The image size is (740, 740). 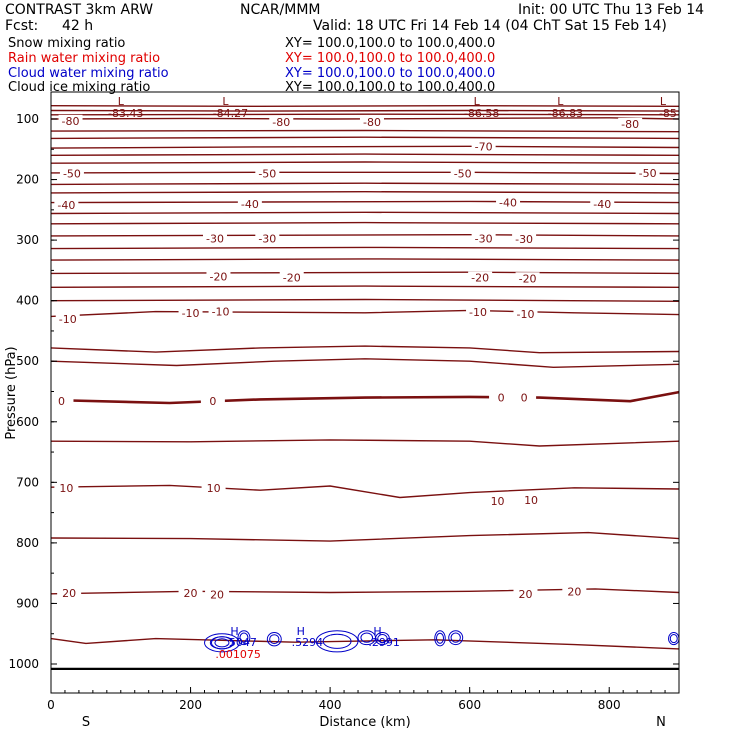 I want to click on contour-label--80-3: -80, so click(x=630, y=124).